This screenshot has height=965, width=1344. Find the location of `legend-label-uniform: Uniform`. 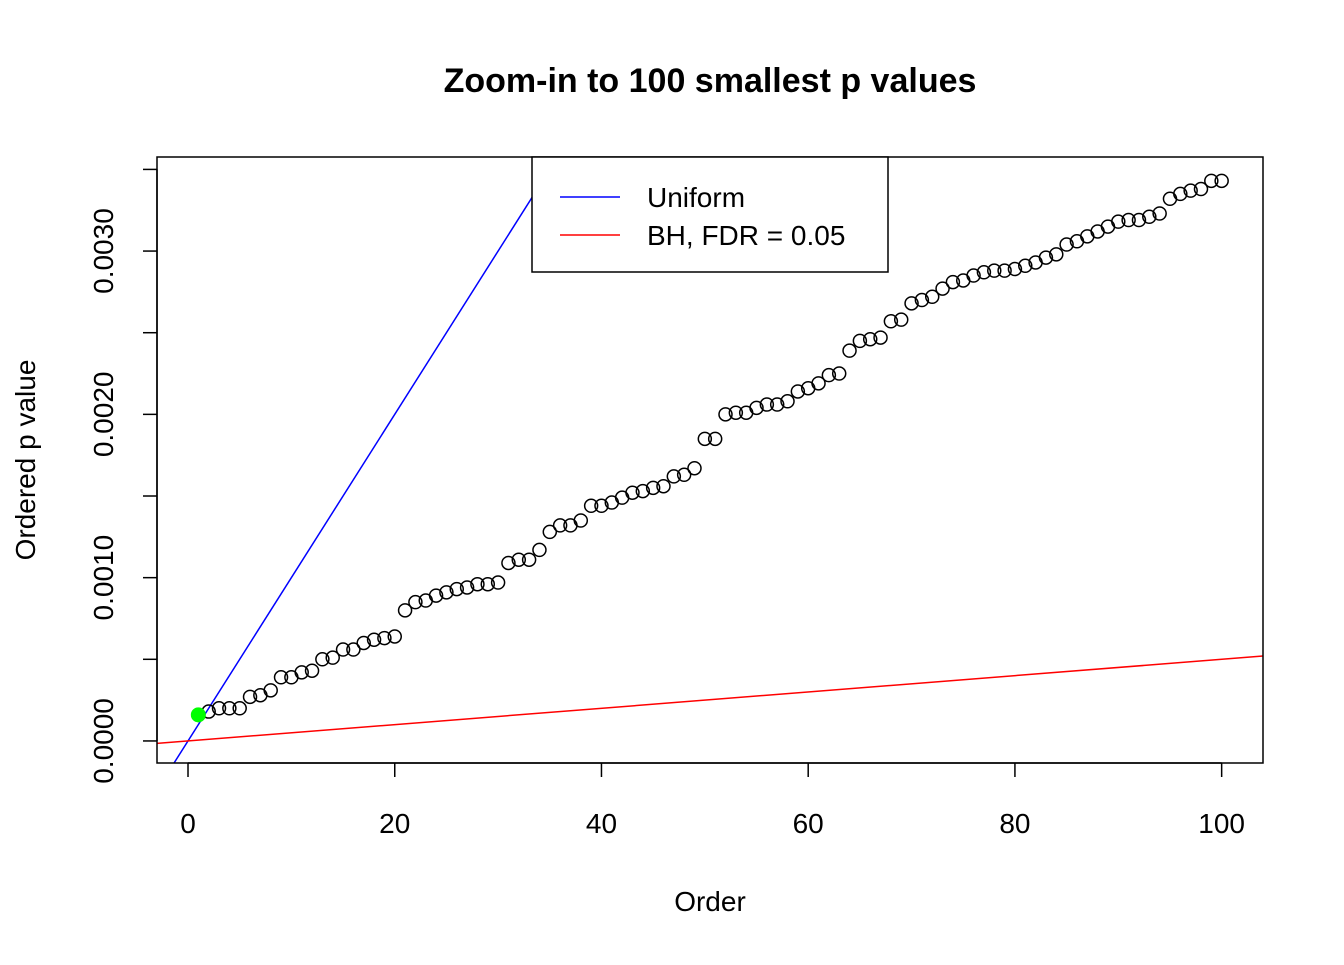

legend-label-uniform: Uniform is located at coordinates (696, 197).